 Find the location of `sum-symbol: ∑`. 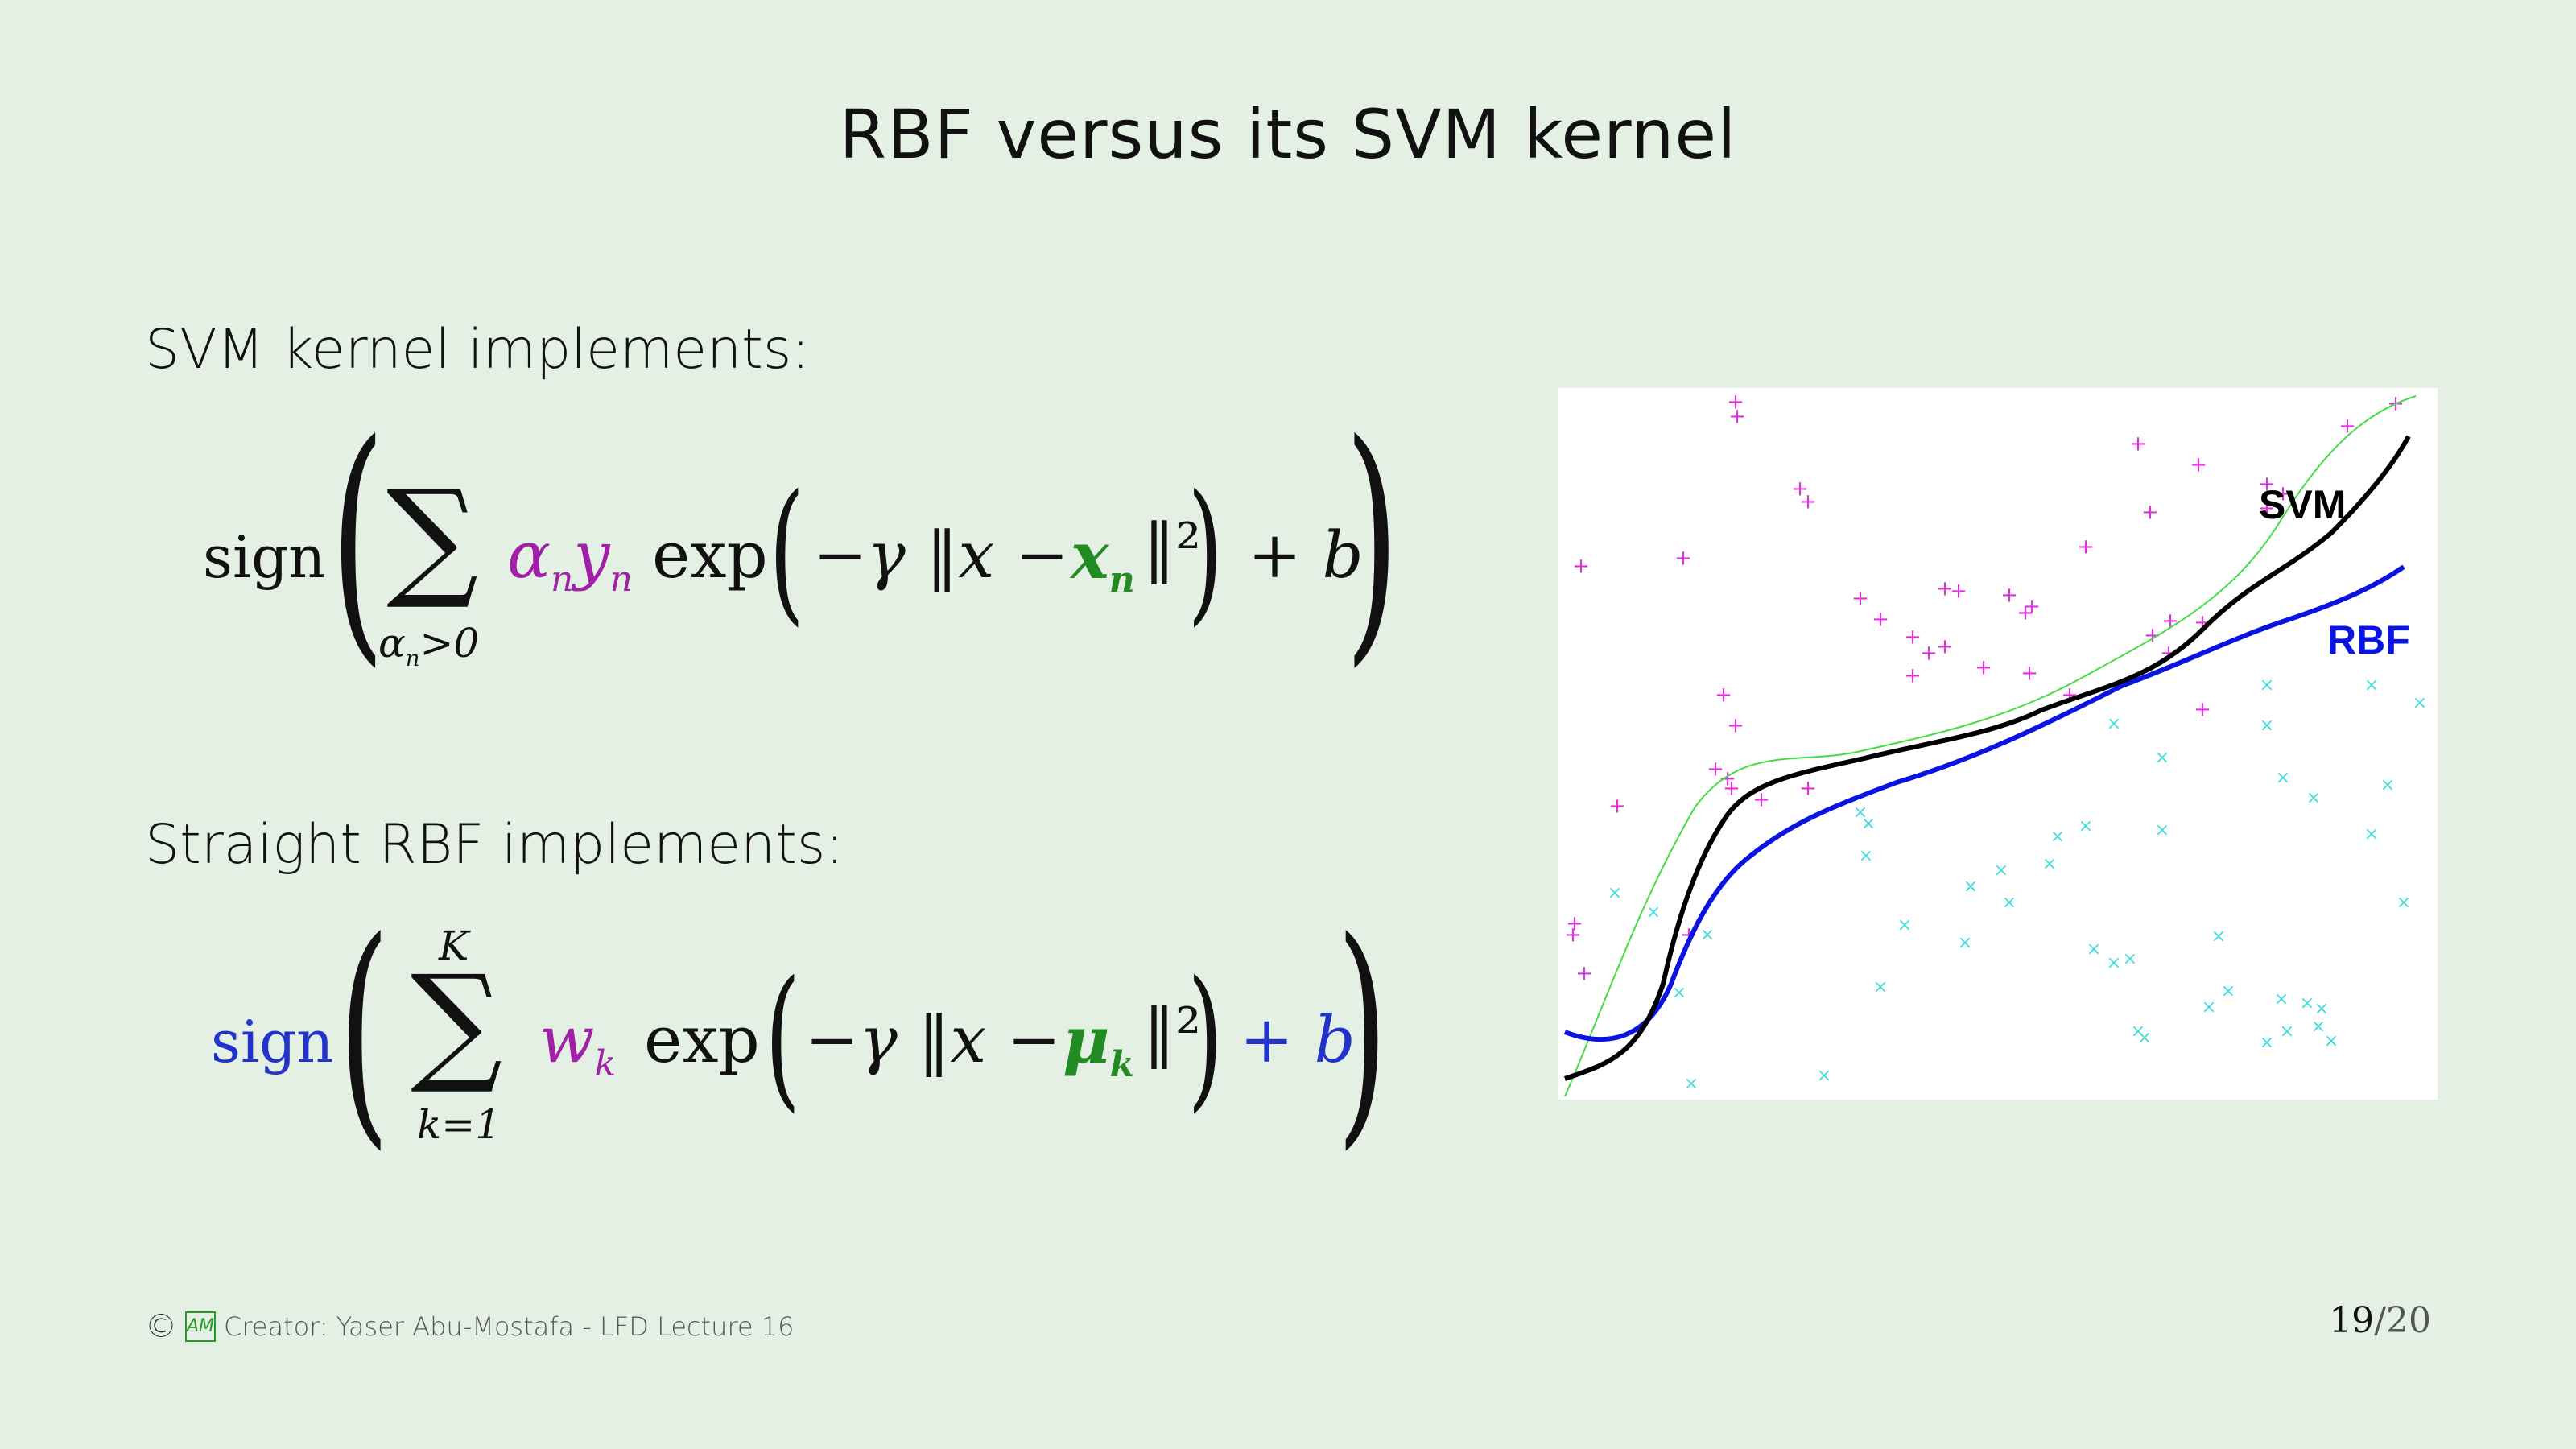

sum-symbol: ∑ is located at coordinates (457, 1022).